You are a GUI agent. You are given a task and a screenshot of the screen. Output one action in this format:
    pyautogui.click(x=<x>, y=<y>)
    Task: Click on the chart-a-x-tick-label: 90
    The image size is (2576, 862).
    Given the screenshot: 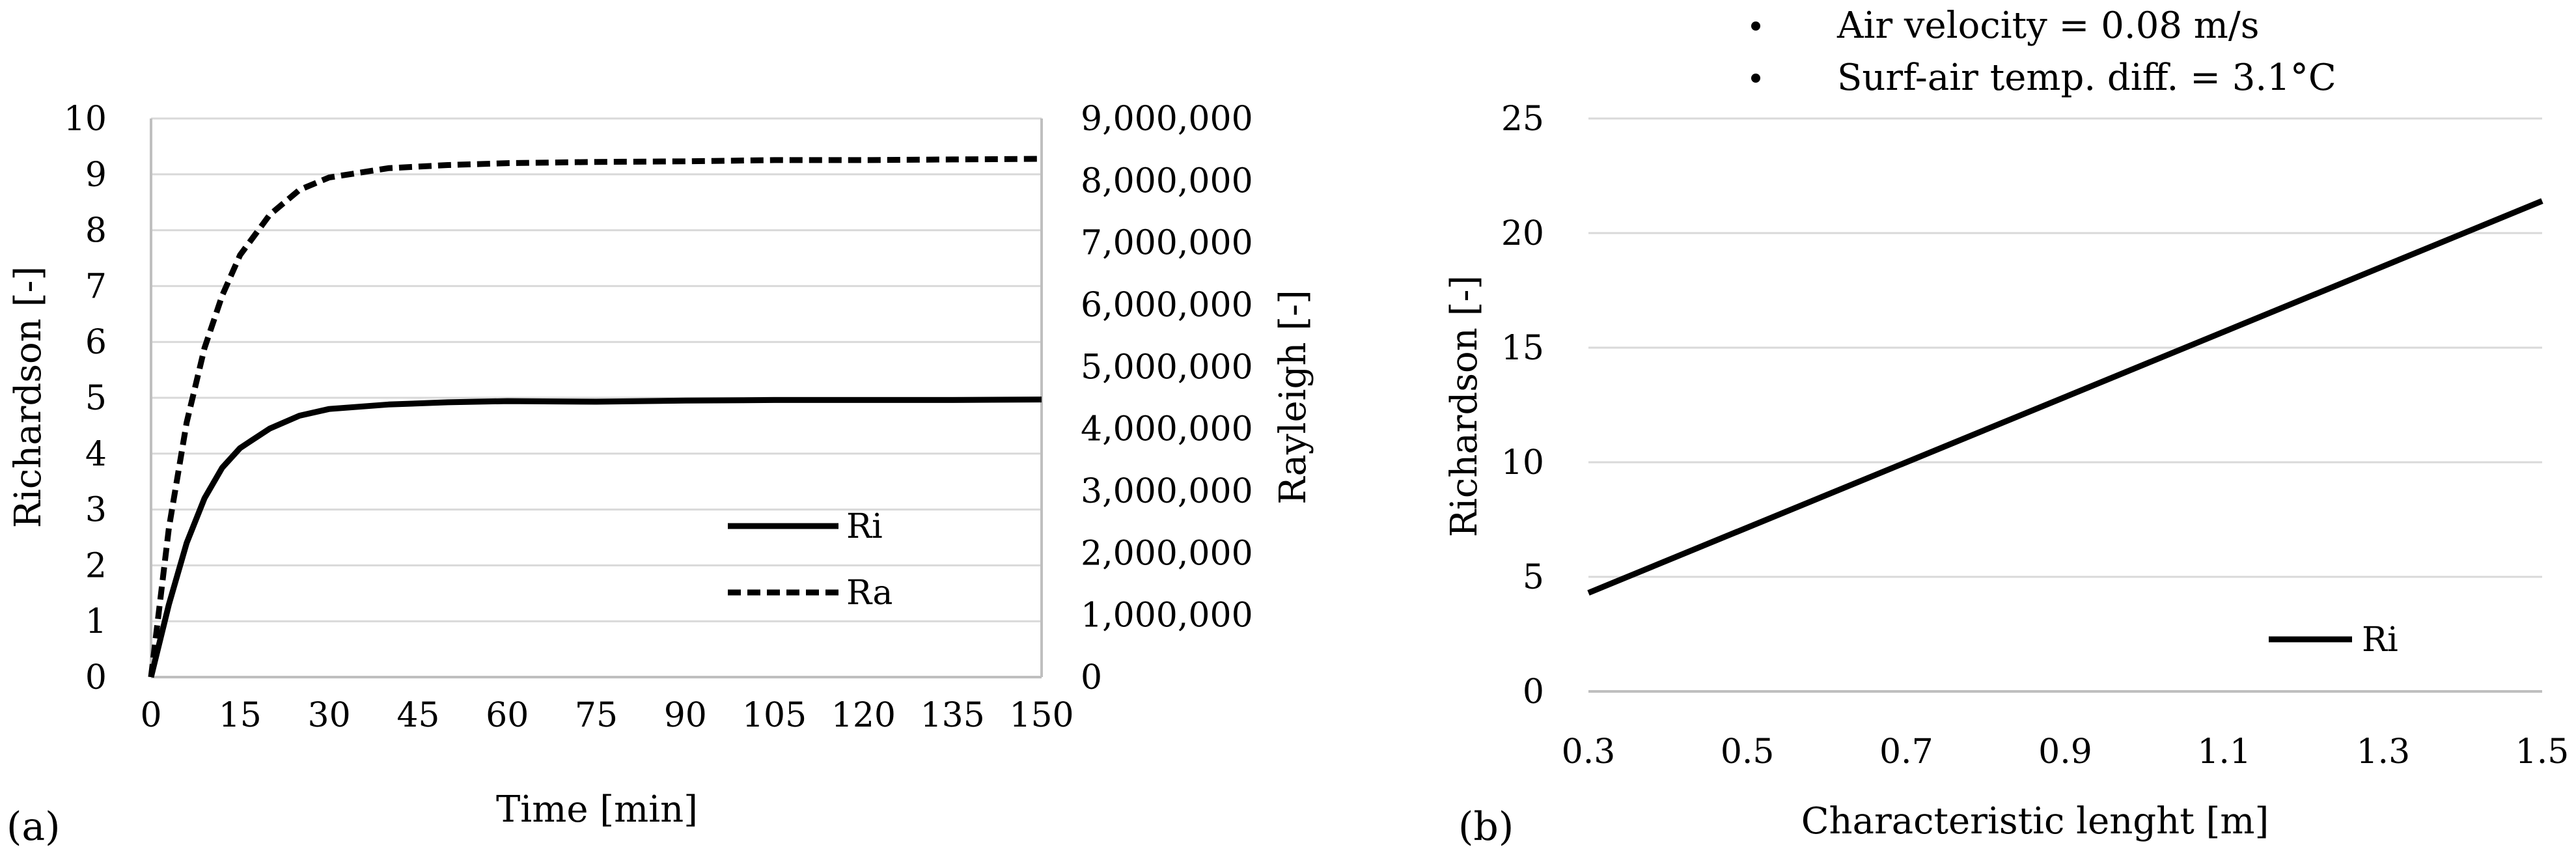 What is the action you would take?
    pyautogui.click(x=685, y=715)
    